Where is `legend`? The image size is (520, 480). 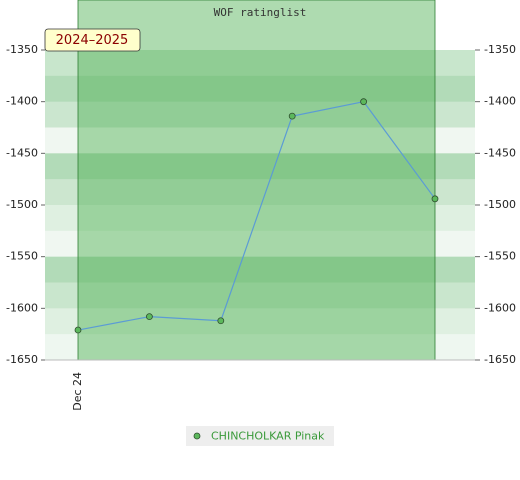
legend is located at coordinates (260, 436).